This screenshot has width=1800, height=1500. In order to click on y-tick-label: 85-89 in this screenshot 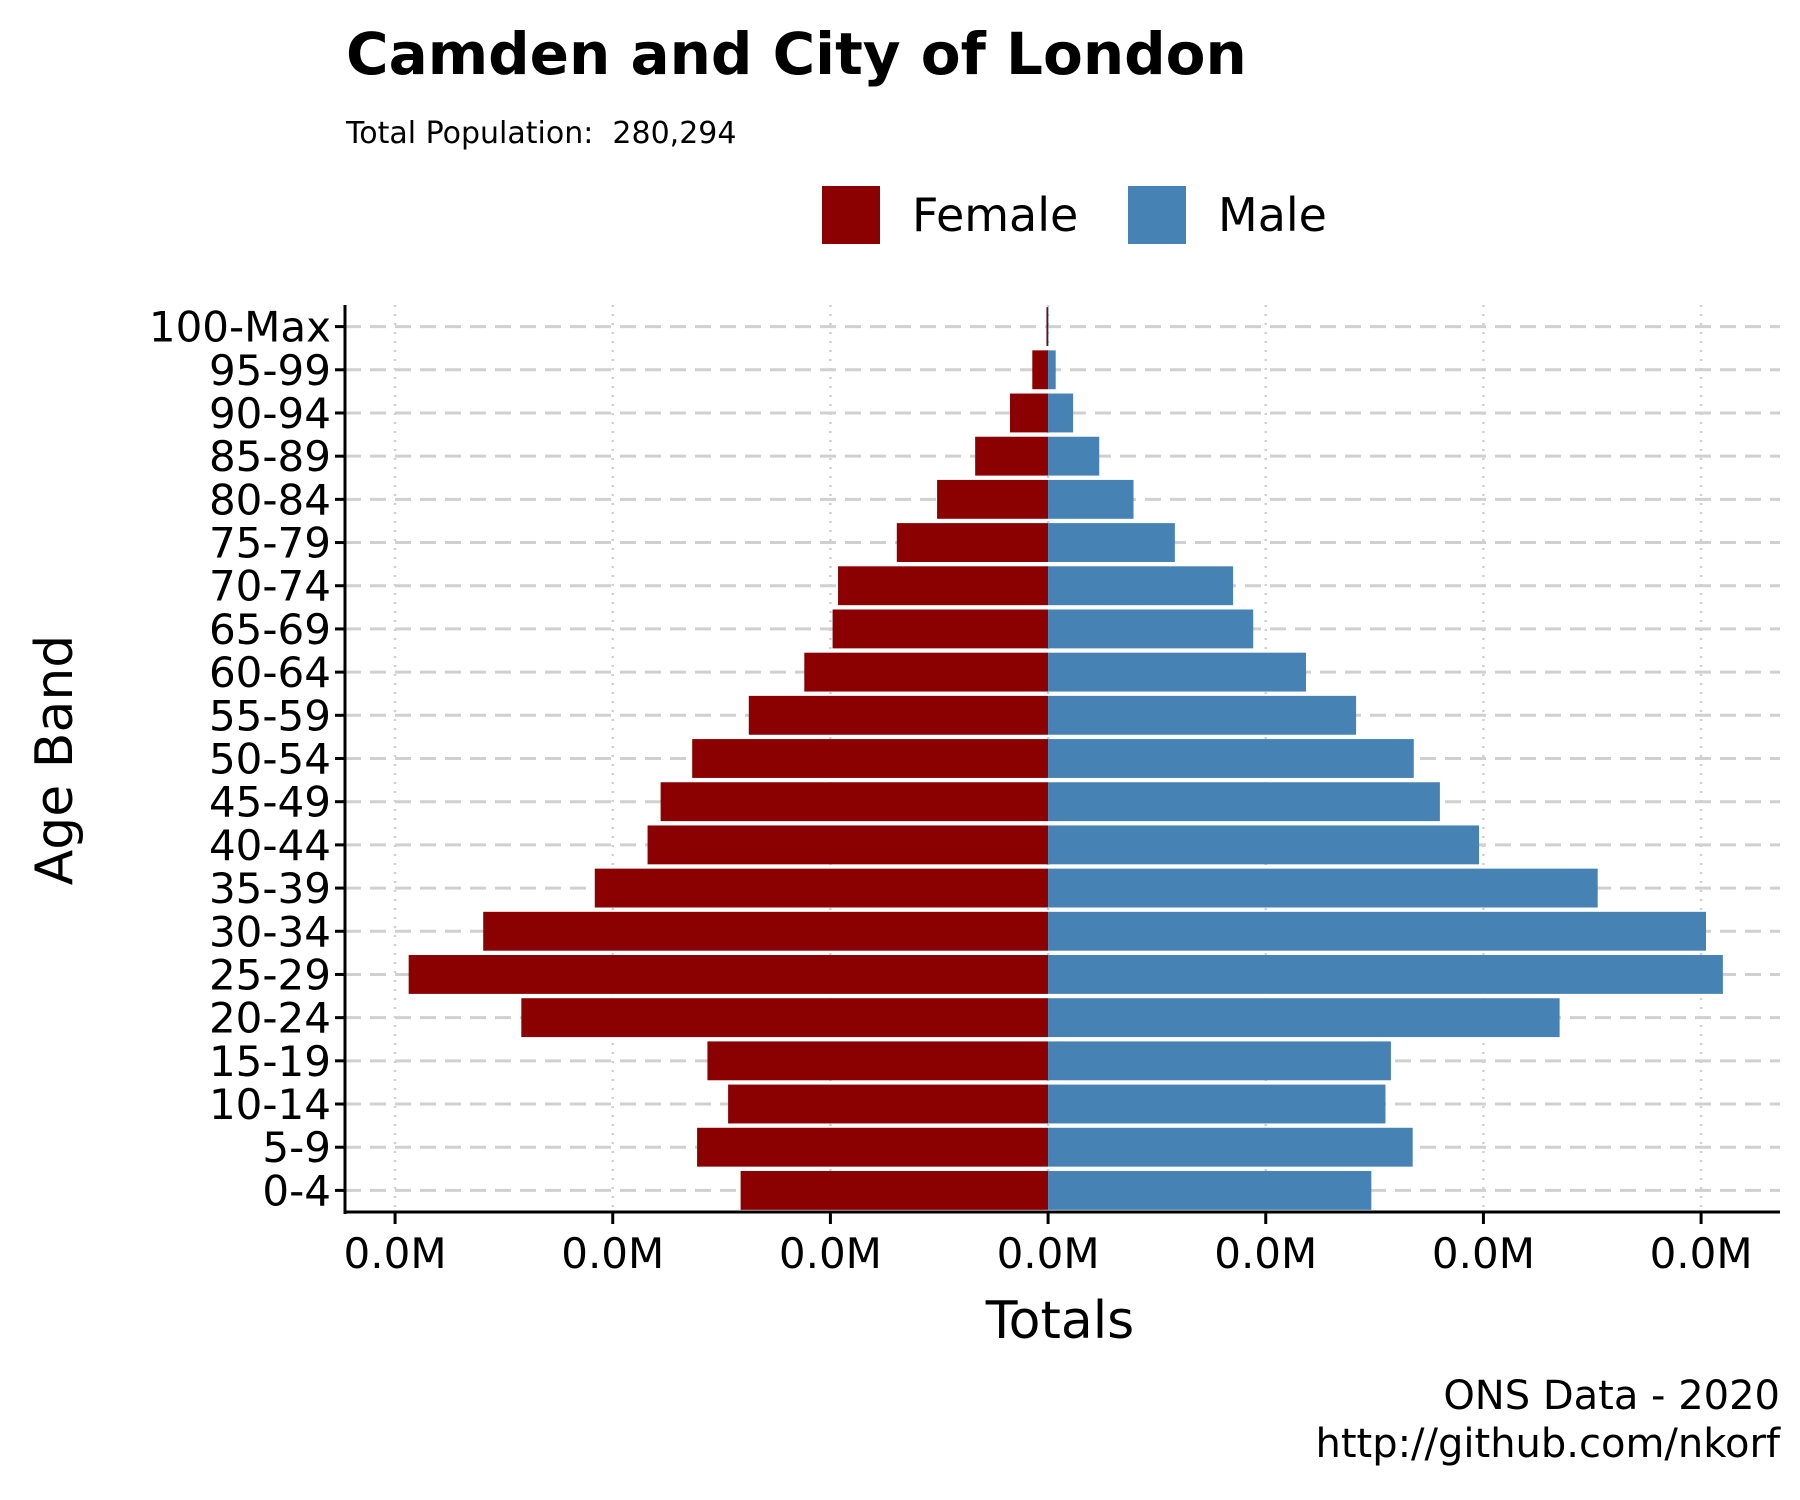, I will do `click(270, 456)`.